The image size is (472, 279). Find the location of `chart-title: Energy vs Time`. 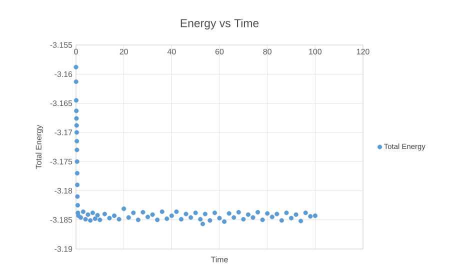

chart-title: Energy vs Time is located at coordinates (219, 24).